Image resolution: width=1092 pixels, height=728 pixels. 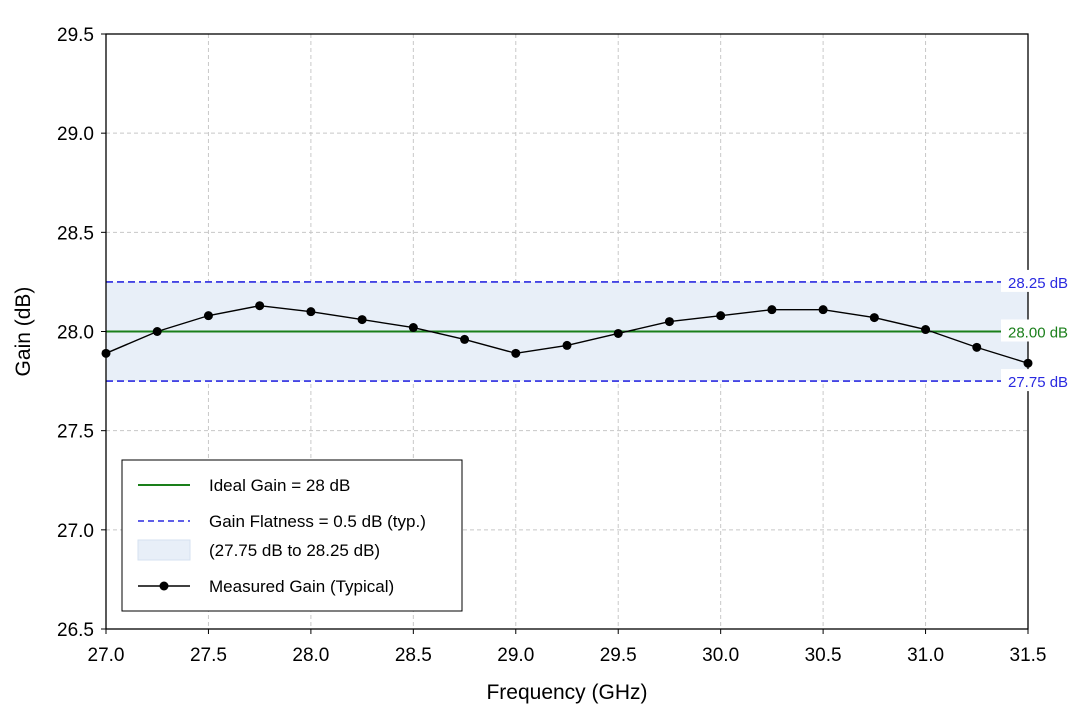 What do you see at coordinates (1038, 382) in the screenshot?
I see `ref-label-lower: 27.75 dB` at bounding box center [1038, 382].